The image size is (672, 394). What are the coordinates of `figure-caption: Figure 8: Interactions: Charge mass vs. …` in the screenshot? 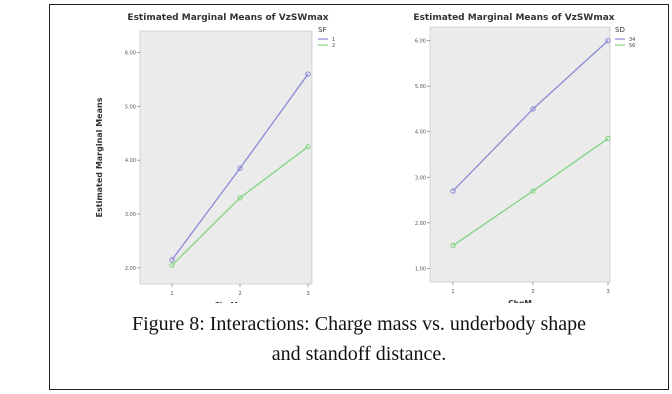 It's located at (359, 339).